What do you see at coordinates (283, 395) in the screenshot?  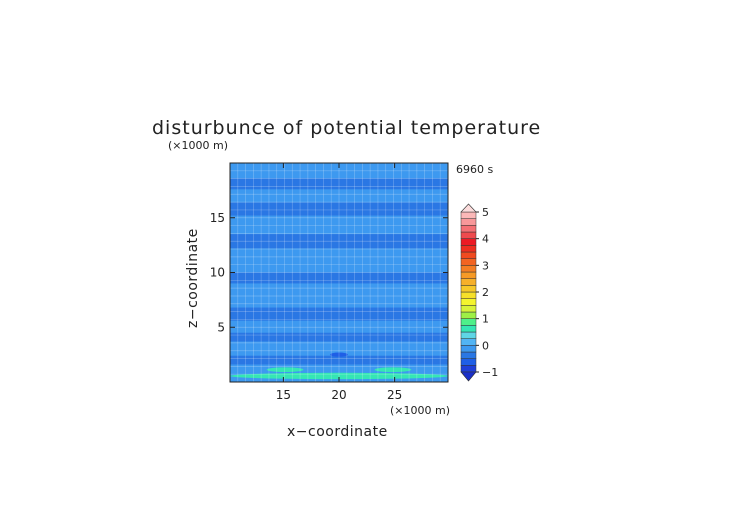 I see `x-tick-label: 15` at bounding box center [283, 395].